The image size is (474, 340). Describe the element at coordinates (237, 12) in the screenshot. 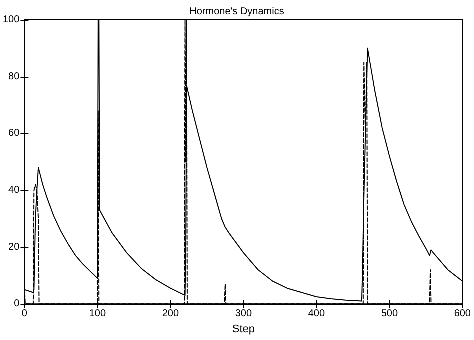

I see `chart-title: Hormone's Dynamics` at that location.